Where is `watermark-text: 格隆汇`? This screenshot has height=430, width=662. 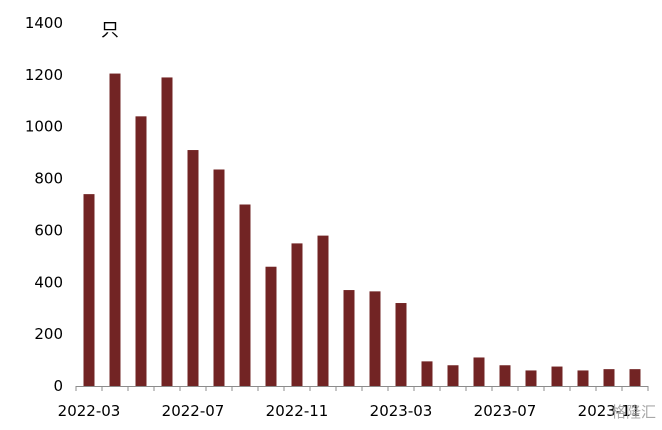
watermark-text: 格隆汇 is located at coordinates (633, 412).